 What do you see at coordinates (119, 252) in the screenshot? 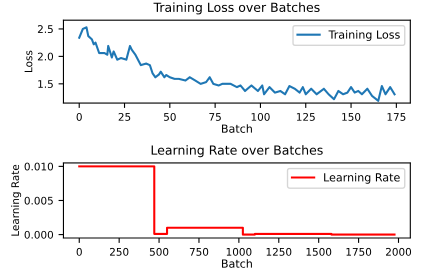
I see `x-tick-label: 250` at bounding box center [119, 252].